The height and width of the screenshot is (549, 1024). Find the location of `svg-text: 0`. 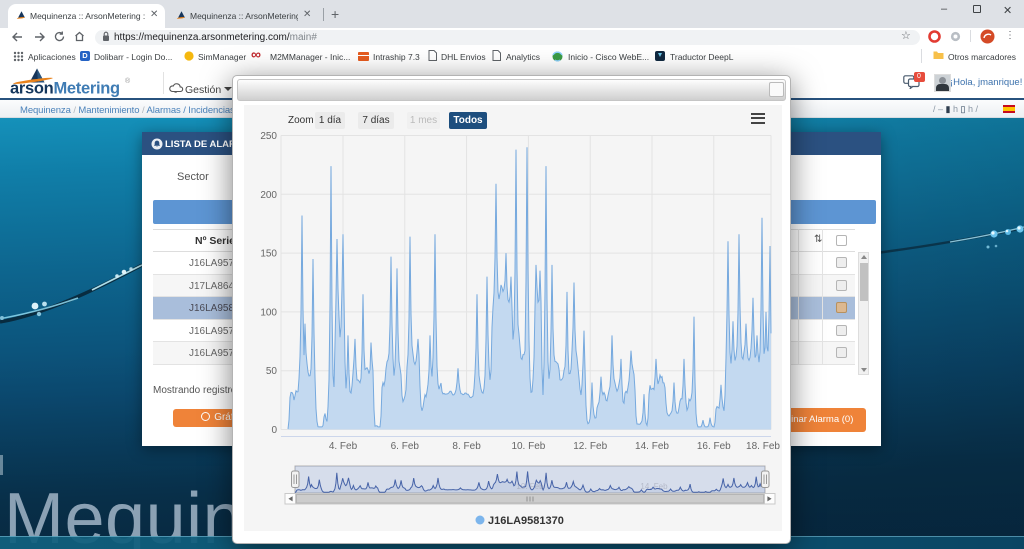

svg-text: 0 is located at coordinates (274, 430).